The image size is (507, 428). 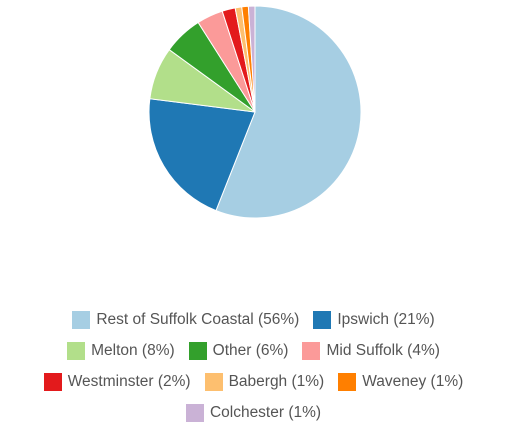 I want to click on legend-label: Ipswich (21%), so click(x=386, y=319).